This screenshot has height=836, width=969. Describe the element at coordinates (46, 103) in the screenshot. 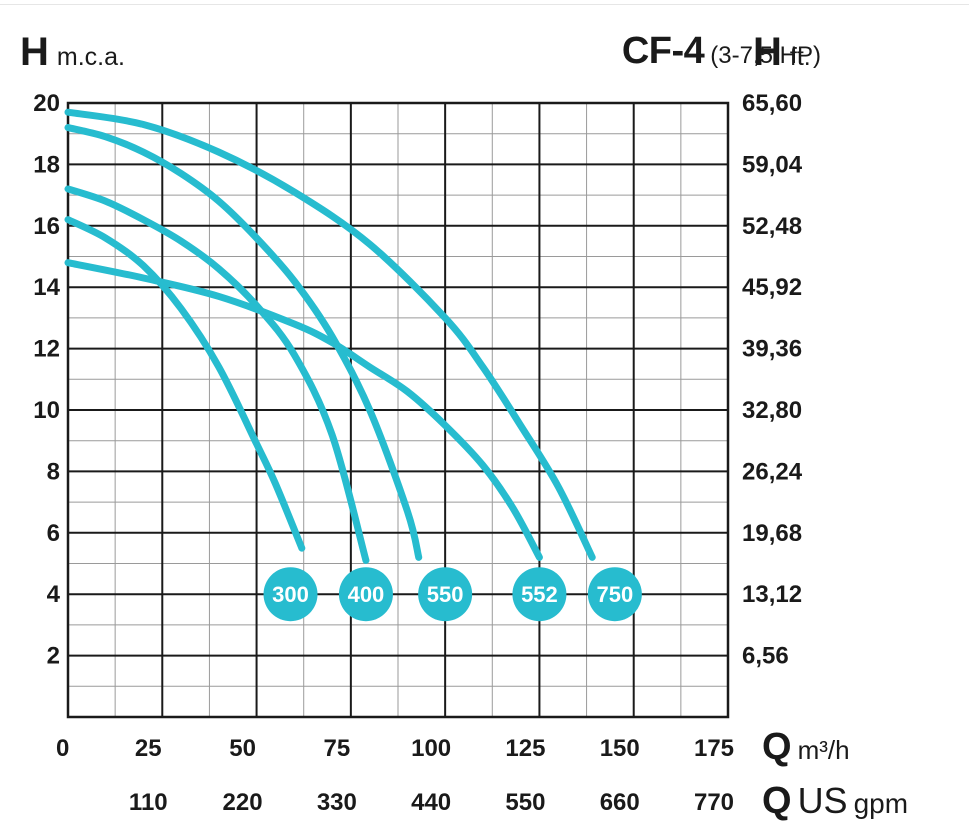

I see `y-tick-label: 20` at that location.